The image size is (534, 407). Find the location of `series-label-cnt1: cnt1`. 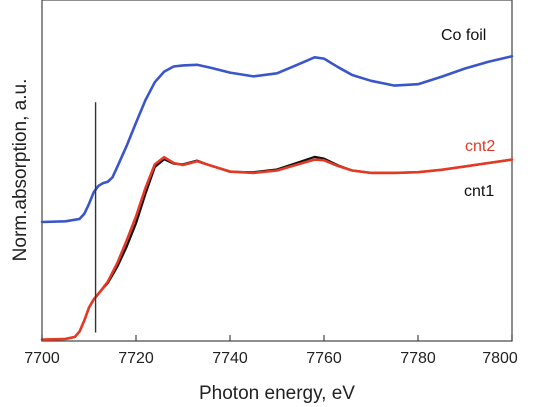

series-label-cnt1: cnt1 is located at coordinates (479, 191).